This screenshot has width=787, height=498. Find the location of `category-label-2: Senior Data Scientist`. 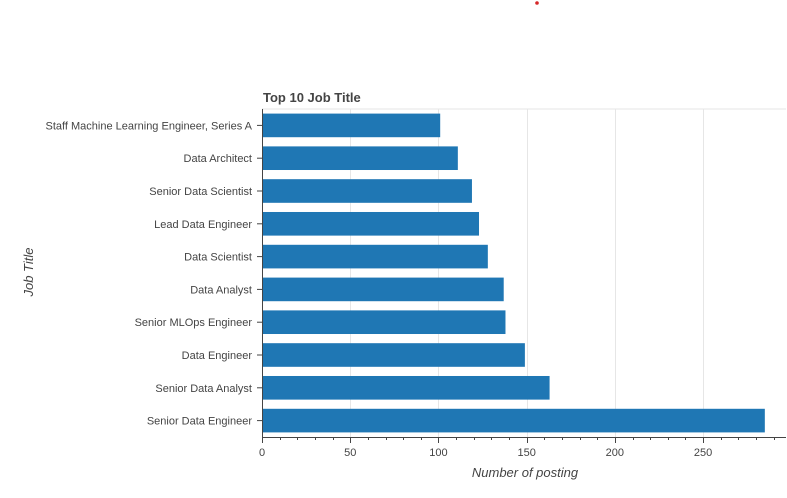

category-label-2: Senior Data Scientist is located at coordinates (200, 192).